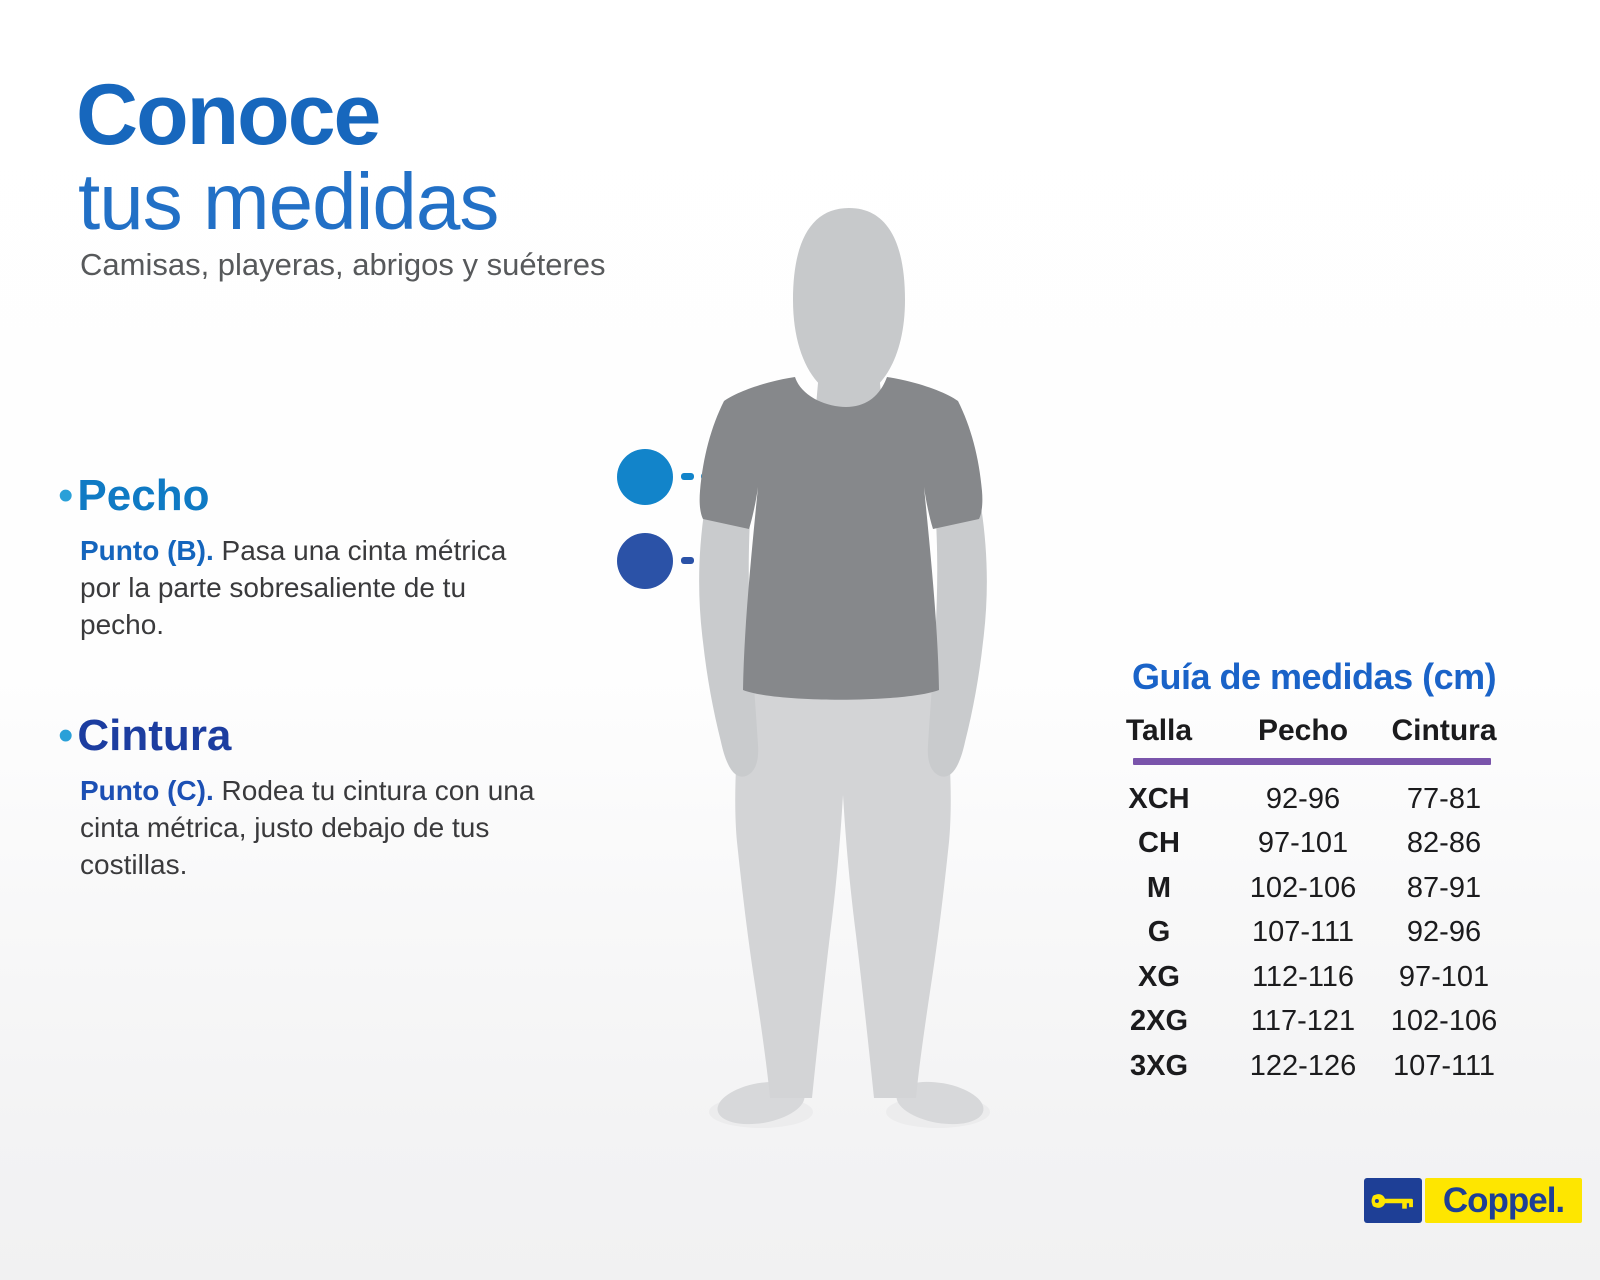 The height and width of the screenshot is (1280, 1600). I want to click on waist-point-dot, so click(645, 561).